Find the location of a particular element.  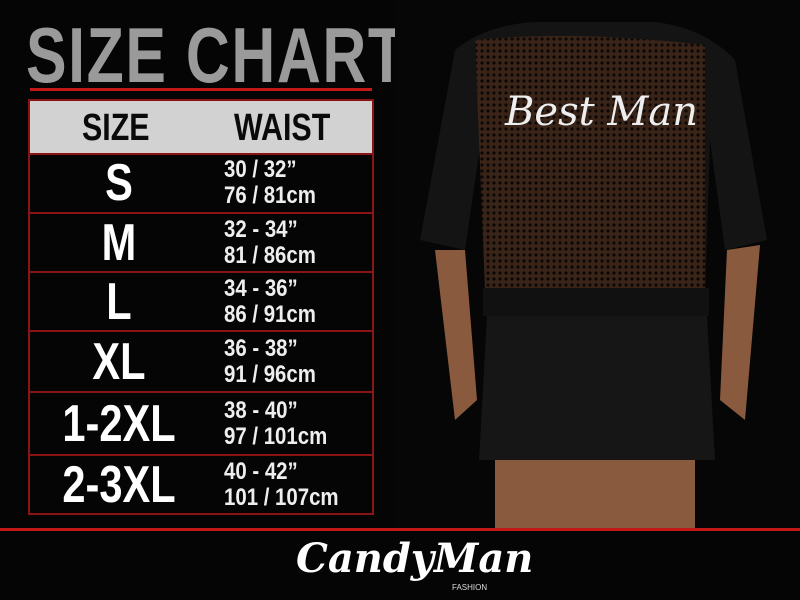

waist-value: 34 - 36” 86 / 91cm is located at coordinates (270, 301).